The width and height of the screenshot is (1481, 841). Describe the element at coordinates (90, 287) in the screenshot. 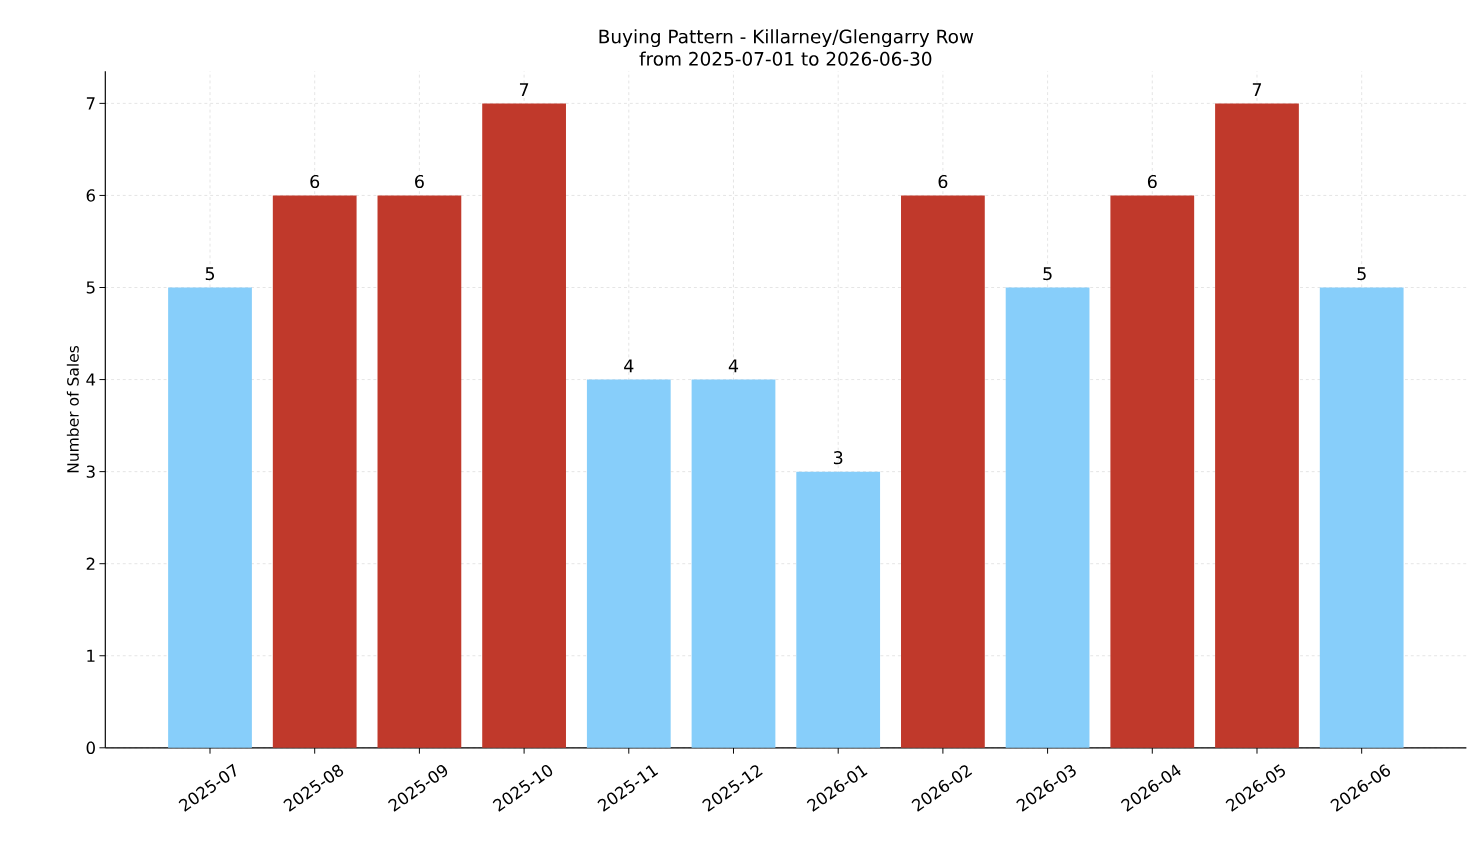

I see `y-tick-label: 5` at that location.